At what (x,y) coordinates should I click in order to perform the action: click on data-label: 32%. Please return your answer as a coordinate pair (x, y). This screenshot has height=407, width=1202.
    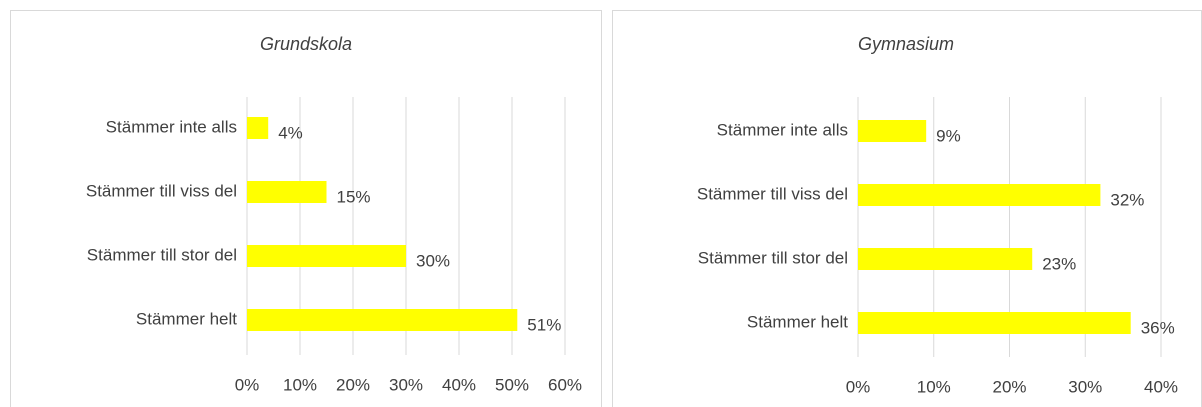
    Looking at the image, I should click on (1127, 199).